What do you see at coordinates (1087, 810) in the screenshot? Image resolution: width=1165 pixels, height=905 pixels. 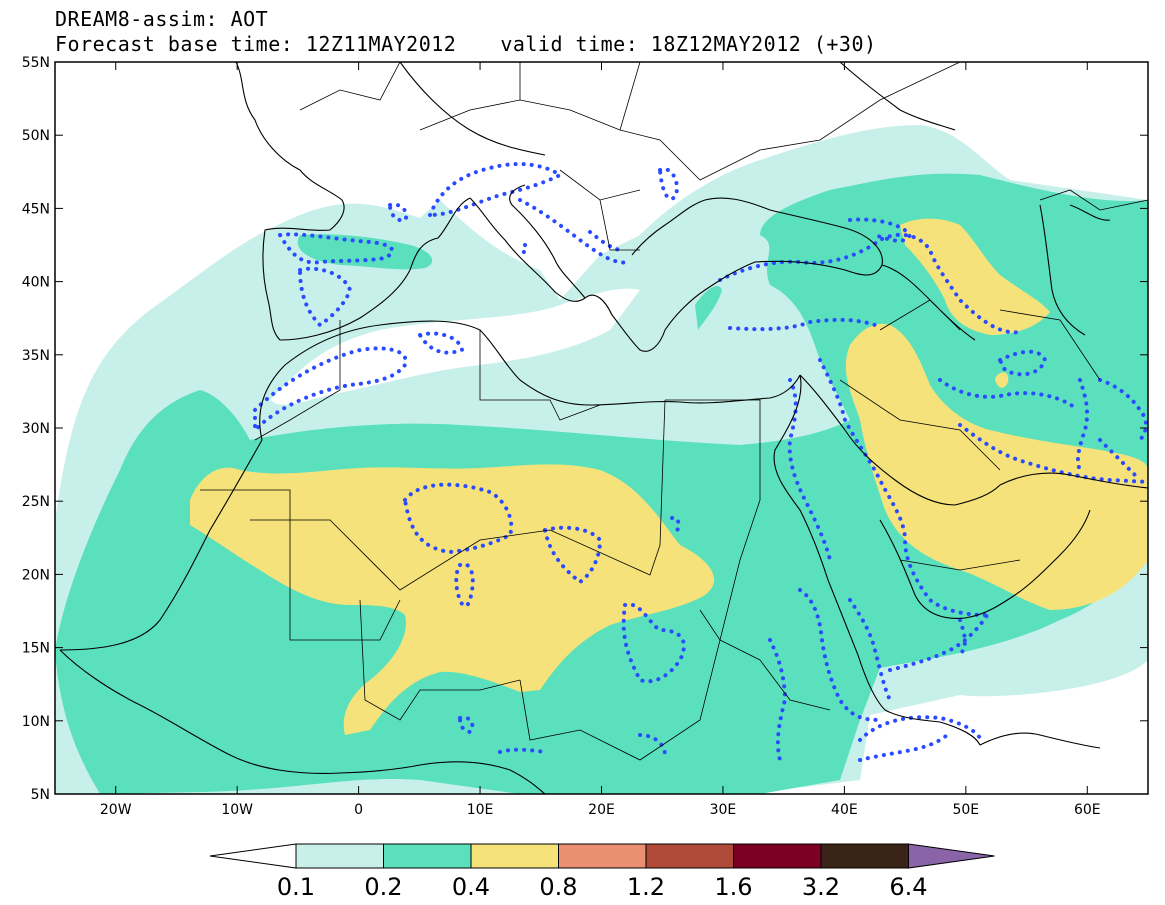 I see `lon-label: 60E` at bounding box center [1087, 810].